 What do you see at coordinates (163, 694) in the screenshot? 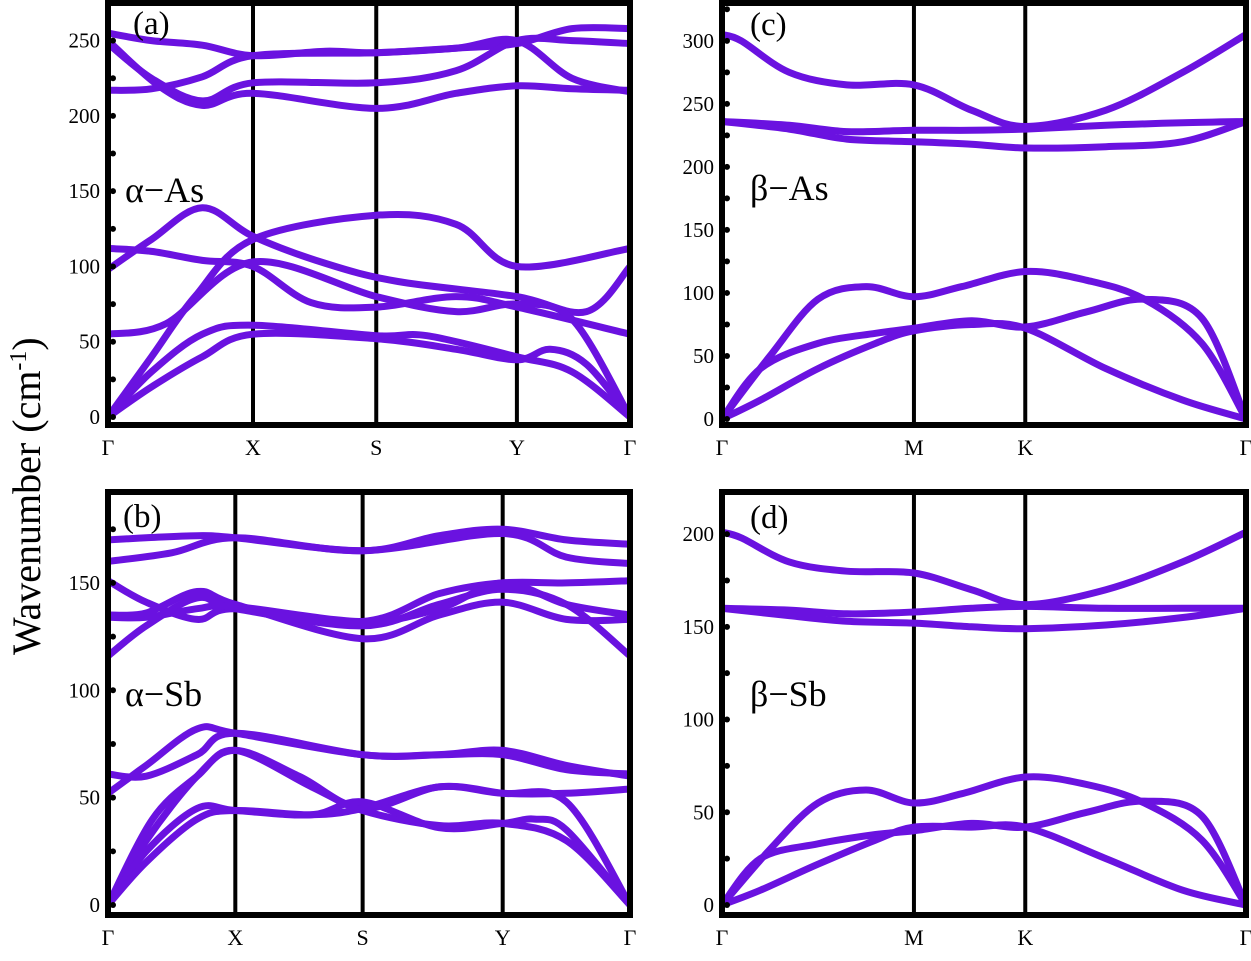
I see `material-label: α−Sb` at bounding box center [163, 694].